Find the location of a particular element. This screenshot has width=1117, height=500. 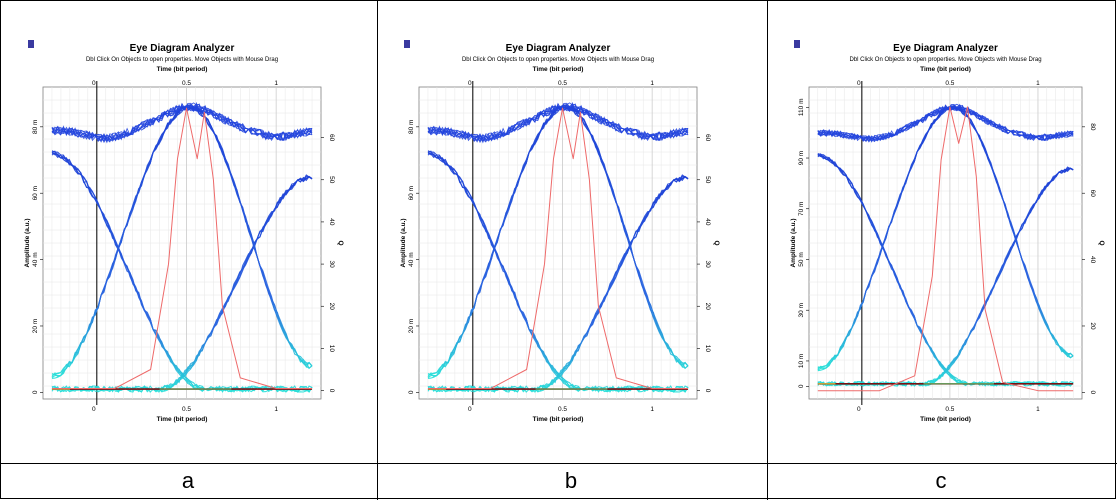

q-tick-label: 80 is located at coordinates (1092, 127).